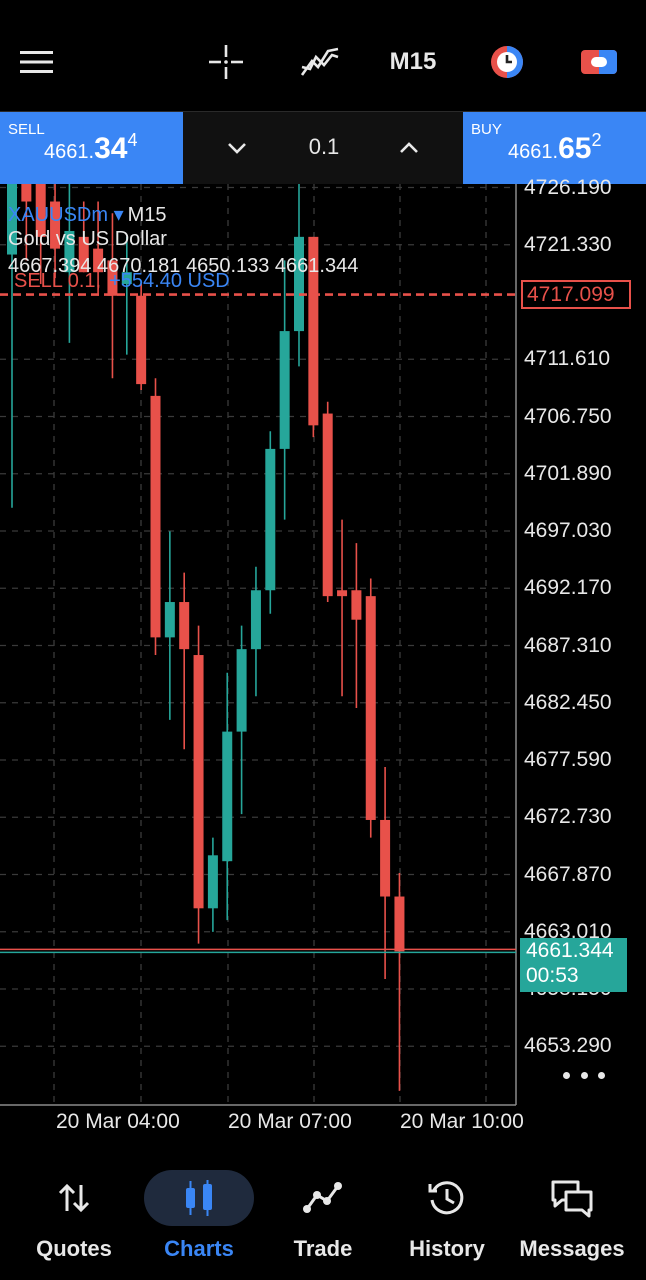 This screenshot has width=646, height=1280. What do you see at coordinates (568, 187) in the screenshot?
I see `y-tick-label: 4726.190` at bounding box center [568, 187].